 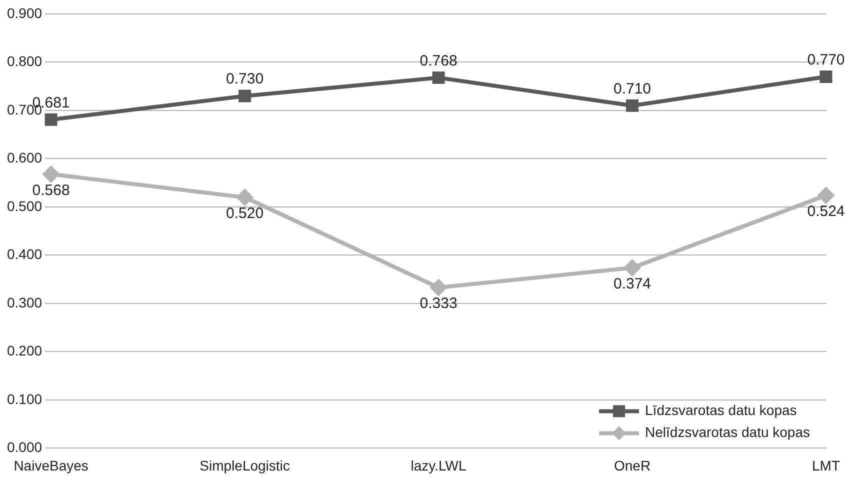 What do you see at coordinates (24, 350) in the screenshot?
I see `y-tick-label: 0.200` at bounding box center [24, 350].